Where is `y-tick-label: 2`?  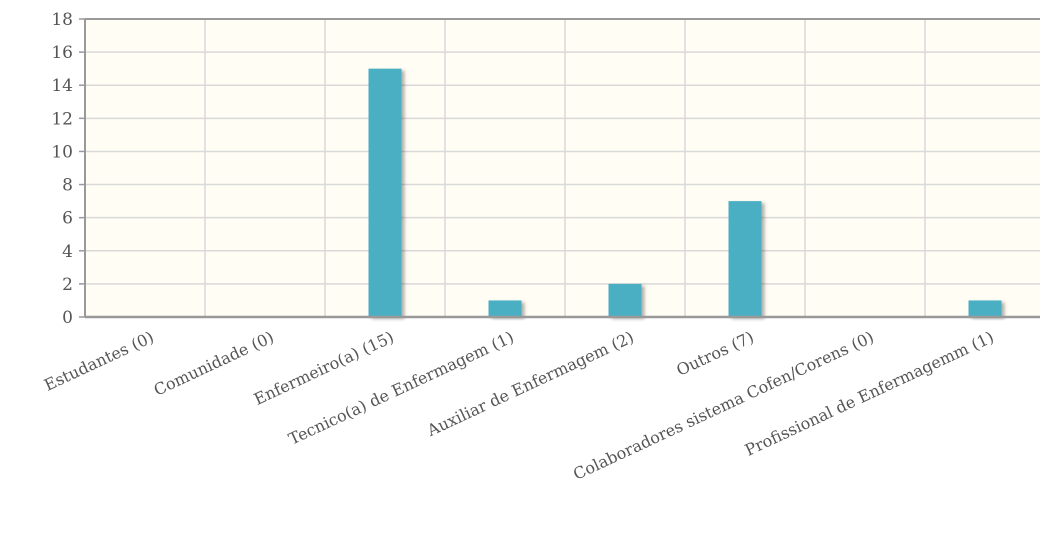
y-tick-label: 2 is located at coordinates (67, 285).